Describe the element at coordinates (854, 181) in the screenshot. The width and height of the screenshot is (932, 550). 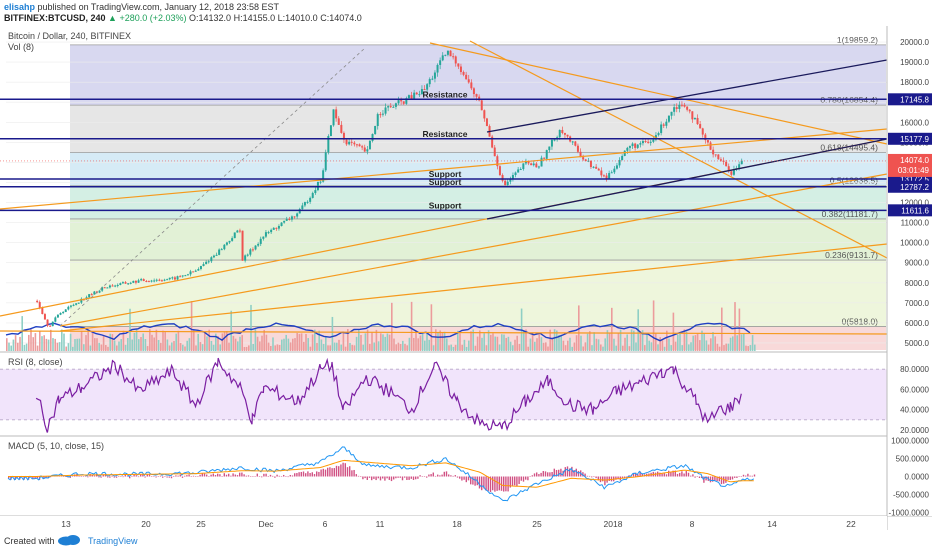
I see `fib-level-label: 0.5(12838.5)` at that location.